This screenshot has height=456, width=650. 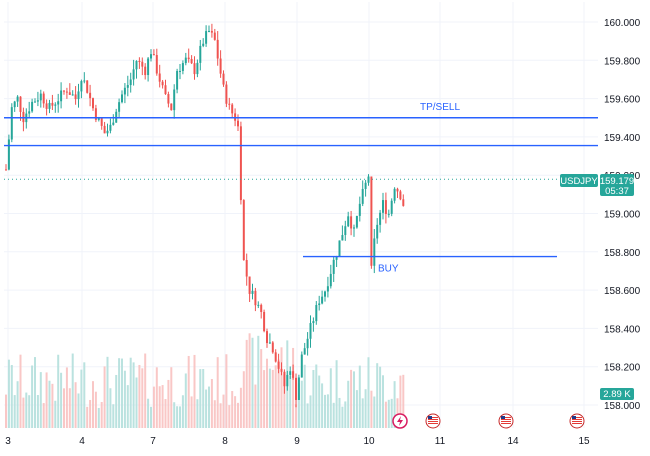 What do you see at coordinates (8, 441) in the screenshot?
I see `x-tick-label: 3` at bounding box center [8, 441].